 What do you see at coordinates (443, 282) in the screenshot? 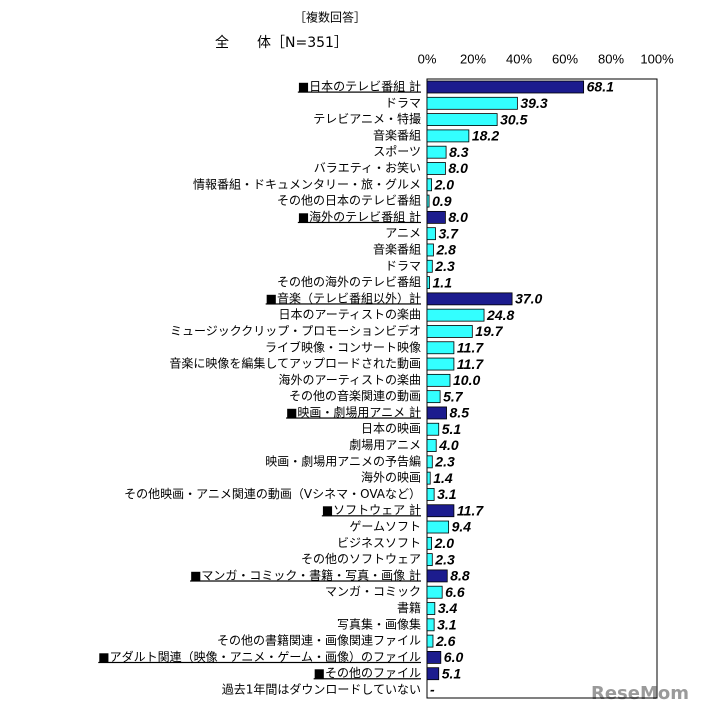
I see `value-label: 1.1` at bounding box center [443, 282].